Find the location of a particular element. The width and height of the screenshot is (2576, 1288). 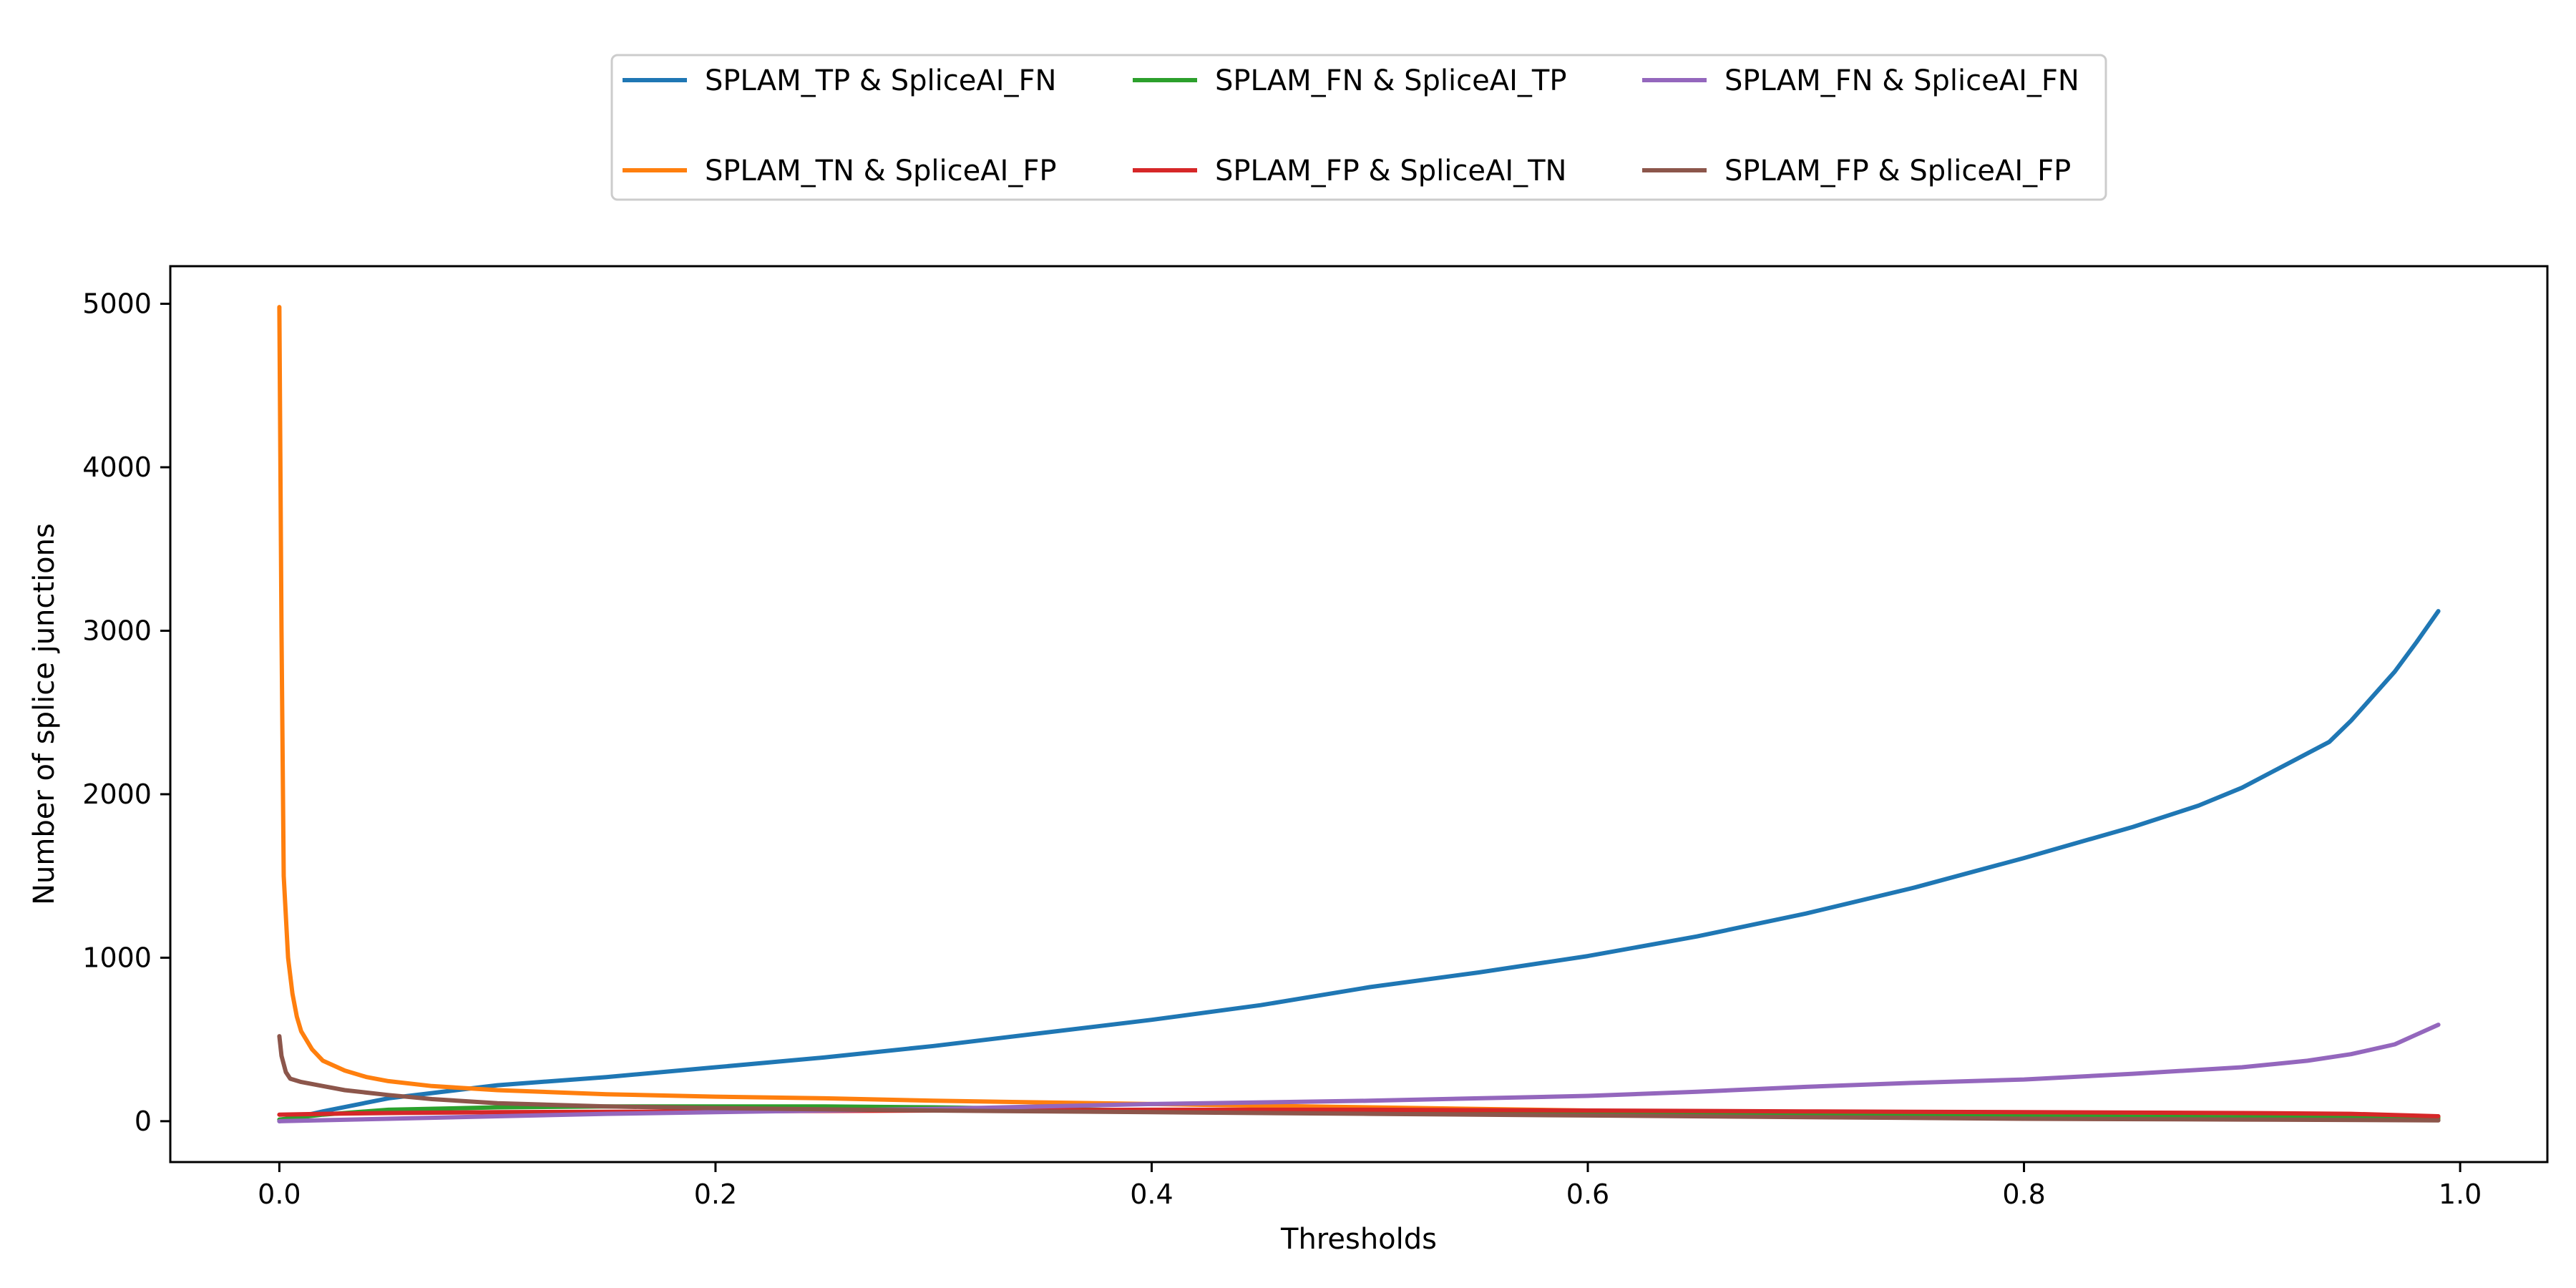

legend-frame is located at coordinates (1358, 127).